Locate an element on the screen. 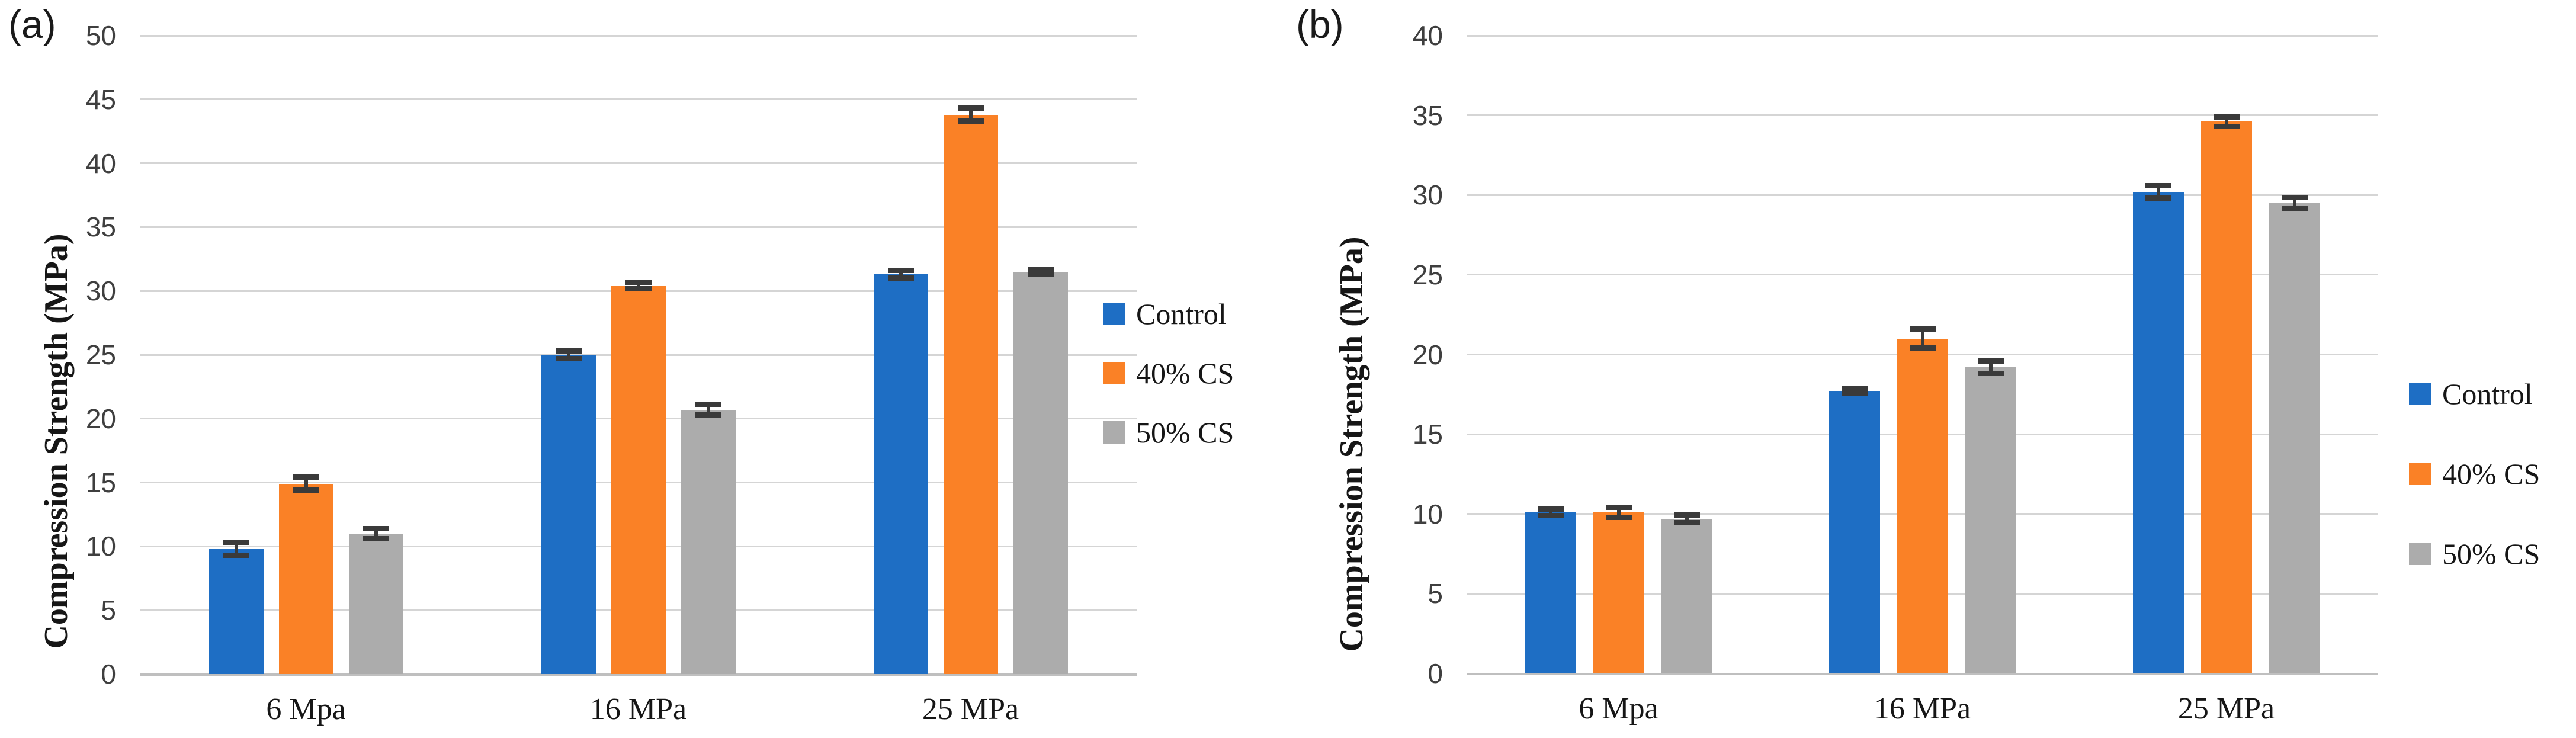  x-category-label: 6 Mpa is located at coordinates (306, 709).